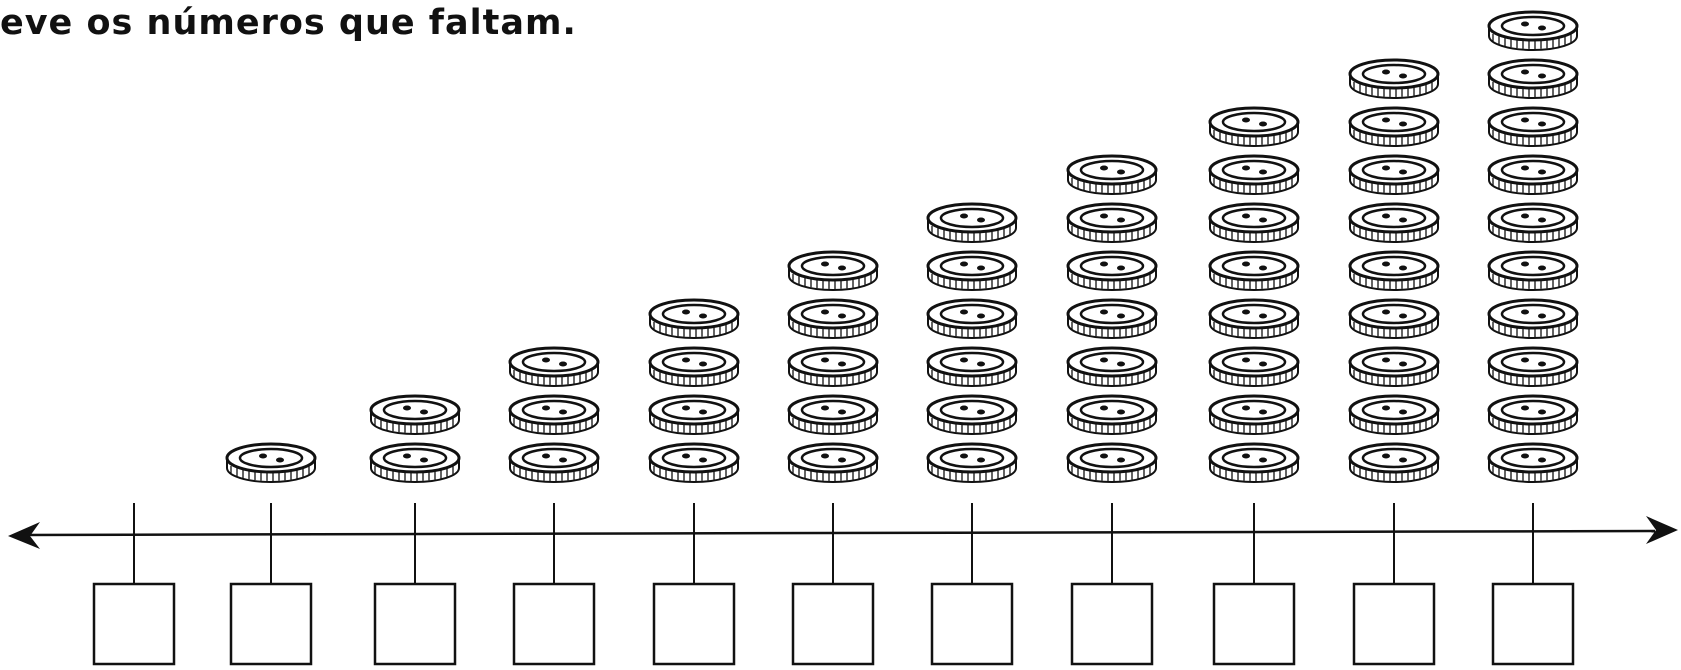 The height and width of the screenshot is (670, 1681). What do you see at coordinates (24, 535) in the screenshot?
I see `left-arrow` at bounding box center [24, 535].